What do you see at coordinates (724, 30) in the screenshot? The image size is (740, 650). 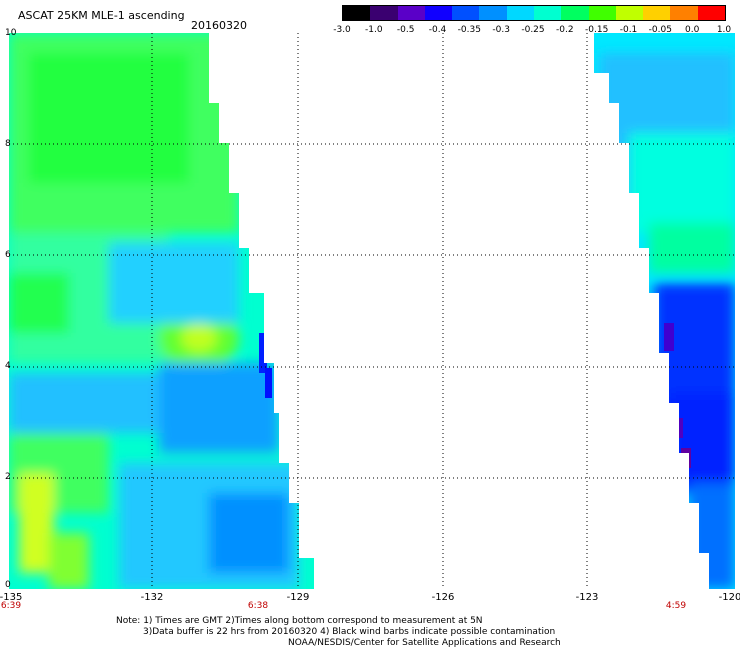 I see `color-scale-tick-label: 1.0` at bounding box center [724, 30].